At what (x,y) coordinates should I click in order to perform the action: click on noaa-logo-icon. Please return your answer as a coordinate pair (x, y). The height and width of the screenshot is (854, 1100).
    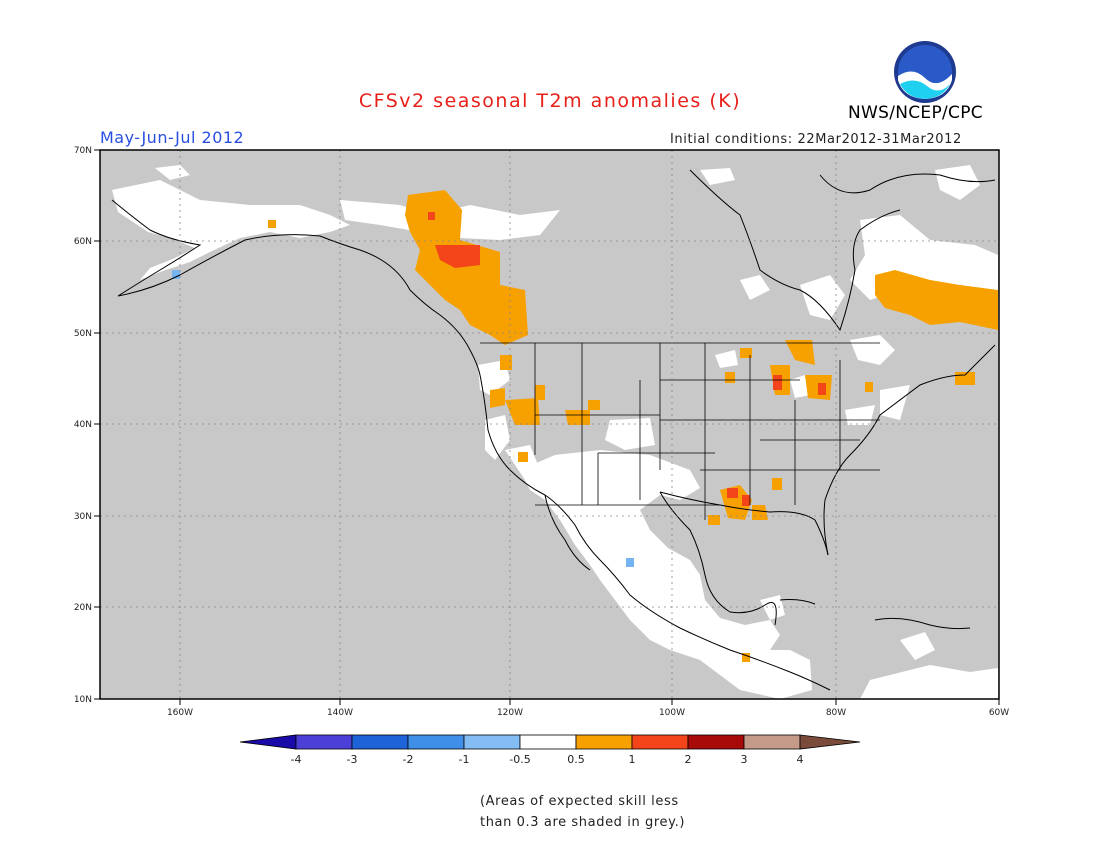
    Looking at the image, I should click on (925, 72).